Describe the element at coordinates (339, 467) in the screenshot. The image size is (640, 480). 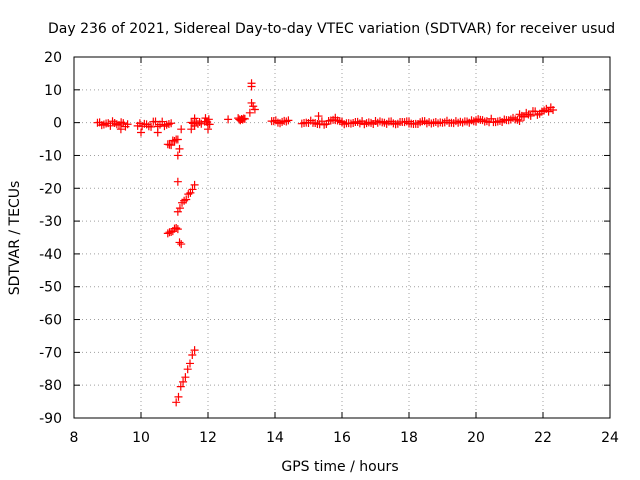
I see `x-axis-label: GPS time / hours` at that location.